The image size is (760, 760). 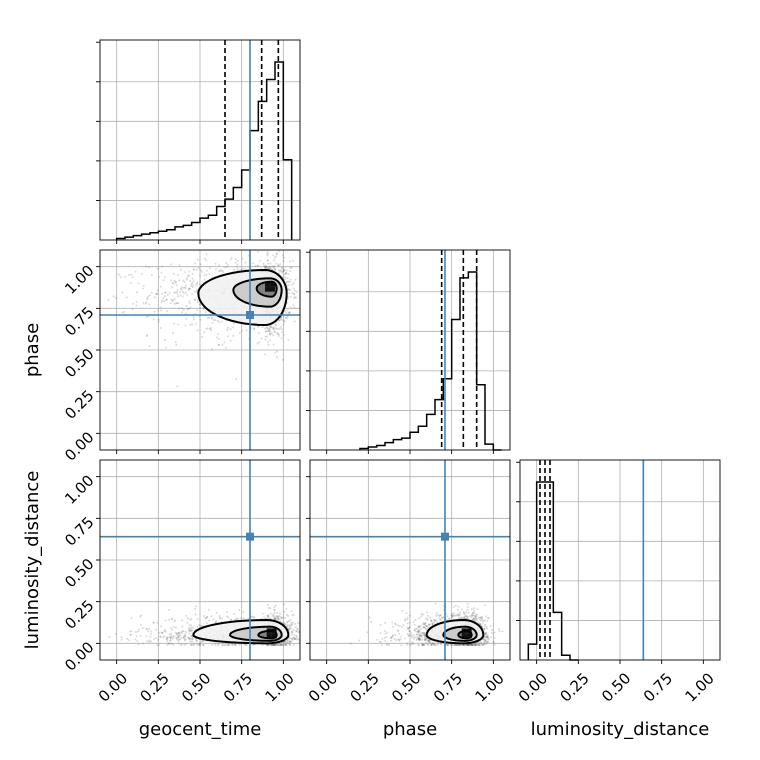 I want to click on x-tick-label: 0.75, so click(x=448, y=687).